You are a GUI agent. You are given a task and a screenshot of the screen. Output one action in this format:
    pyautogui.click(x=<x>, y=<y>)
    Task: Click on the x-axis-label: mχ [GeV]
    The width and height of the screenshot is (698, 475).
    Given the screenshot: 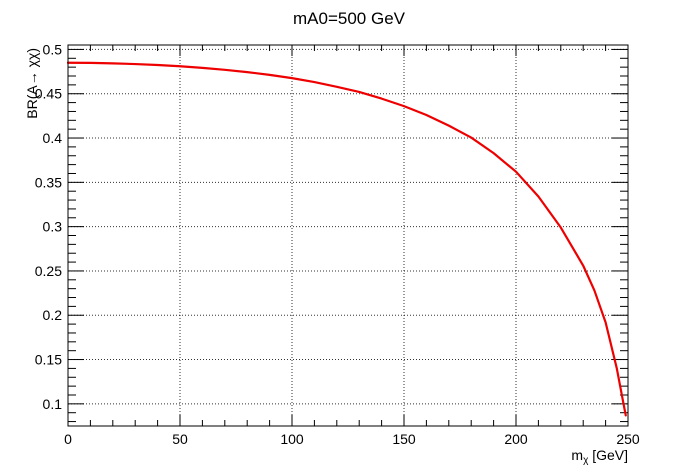 What is the action you would take?
    pyautogui.click(x=599, y=456)
    